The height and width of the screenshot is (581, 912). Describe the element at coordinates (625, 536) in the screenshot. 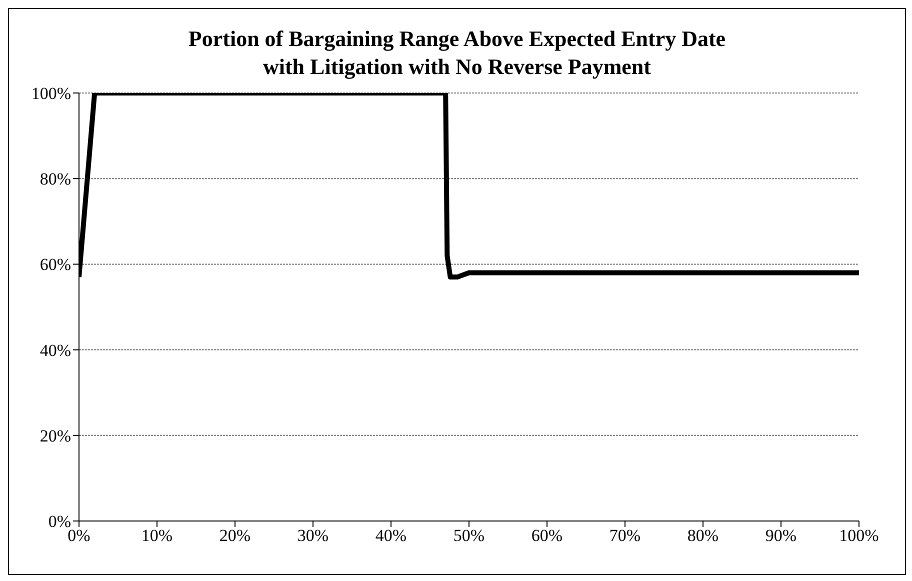

I see `x-tick-label: 70%` at that location.